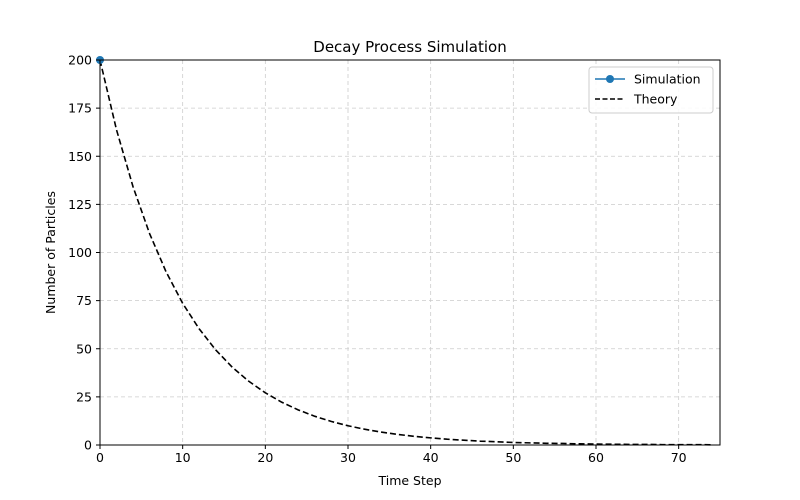  Describe the element at coordinates (183, 457) in the screenshot. I see `x-tick-label: 10` at that location.